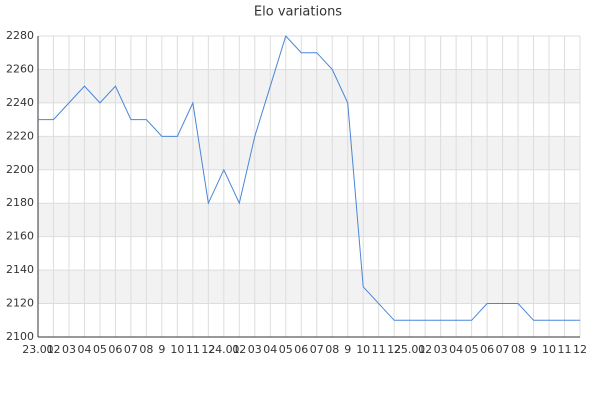  What do you see at coordinates (38, 349) in the screenshot?
I see `x-tick-label: 23.01` at bounding box center [38, 349].